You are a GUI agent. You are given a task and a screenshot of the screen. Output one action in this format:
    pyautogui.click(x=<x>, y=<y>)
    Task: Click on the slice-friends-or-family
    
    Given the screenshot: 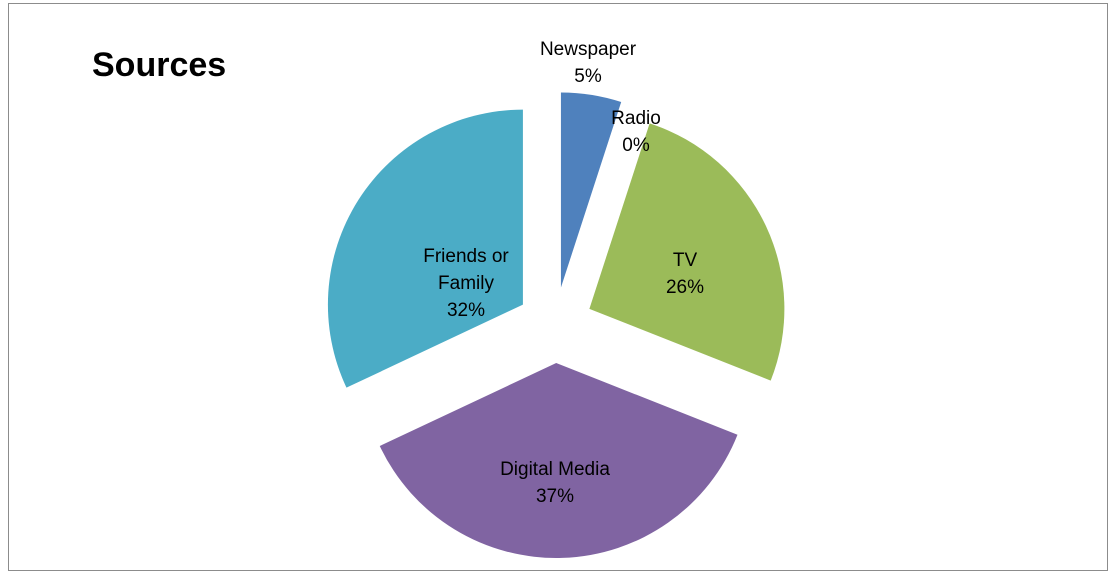 What is the action you would take?
    pyautogui.click(x=425, y=248)
    